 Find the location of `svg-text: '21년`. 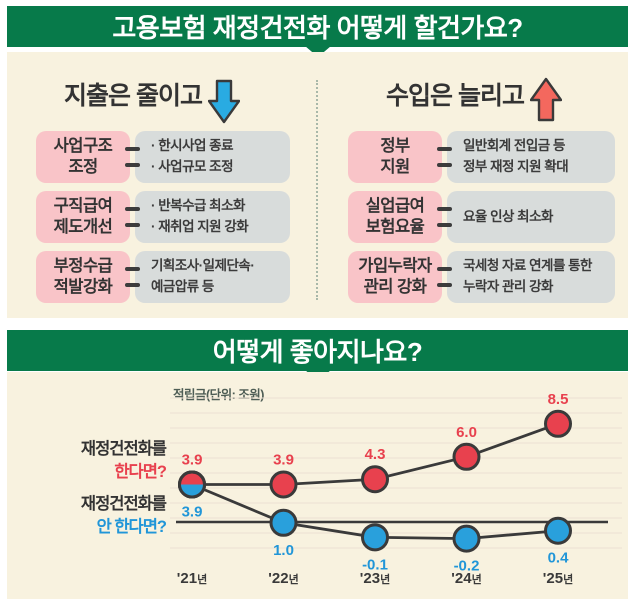

svg-text: '21년 is located at coordinates (192, 578).